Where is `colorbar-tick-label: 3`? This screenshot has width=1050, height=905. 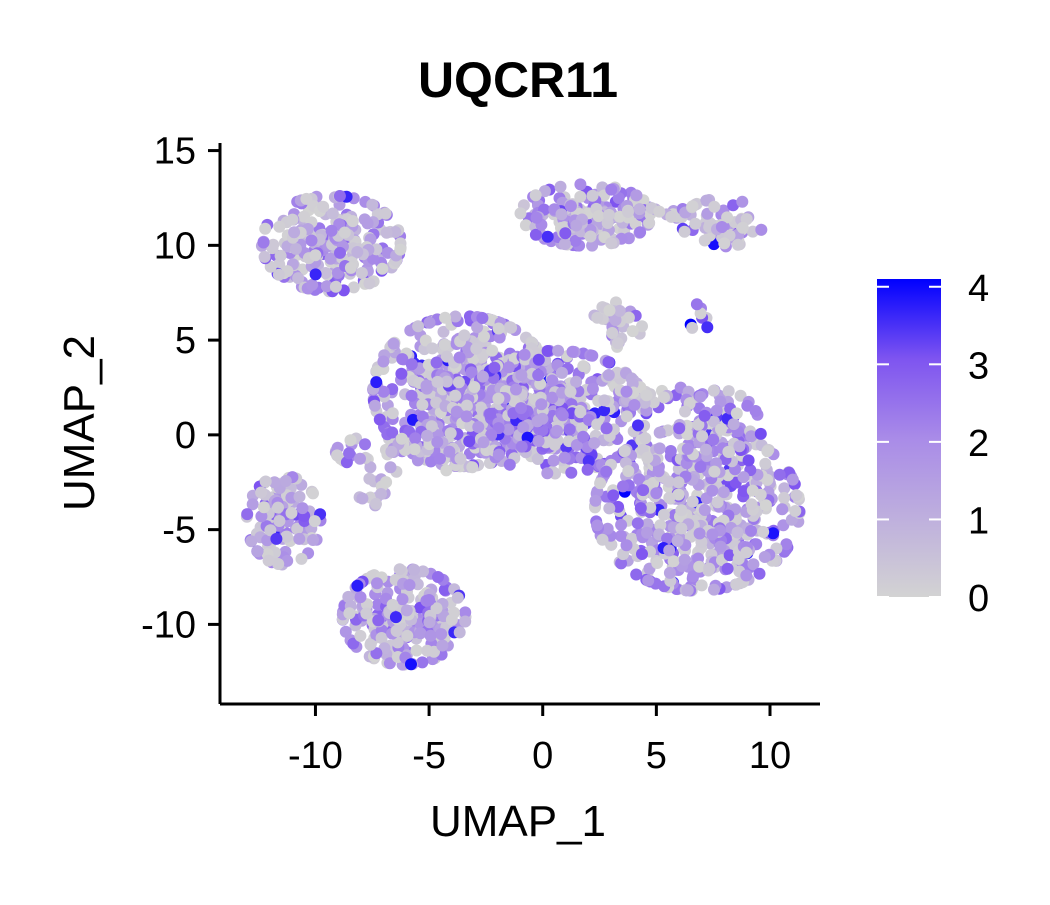 colorbar-tick-label: 3 is located at coordinates (978, 366).